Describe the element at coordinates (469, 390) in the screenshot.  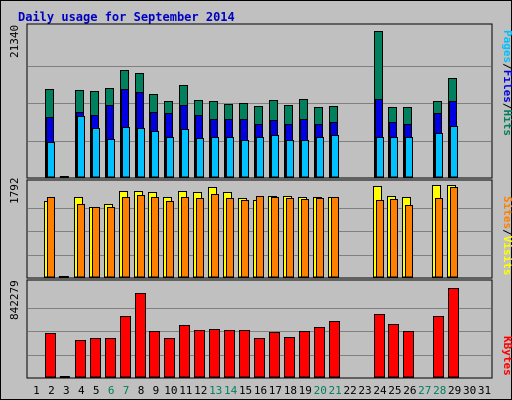
I see `x-tick-label-day-30: 30` at that location.